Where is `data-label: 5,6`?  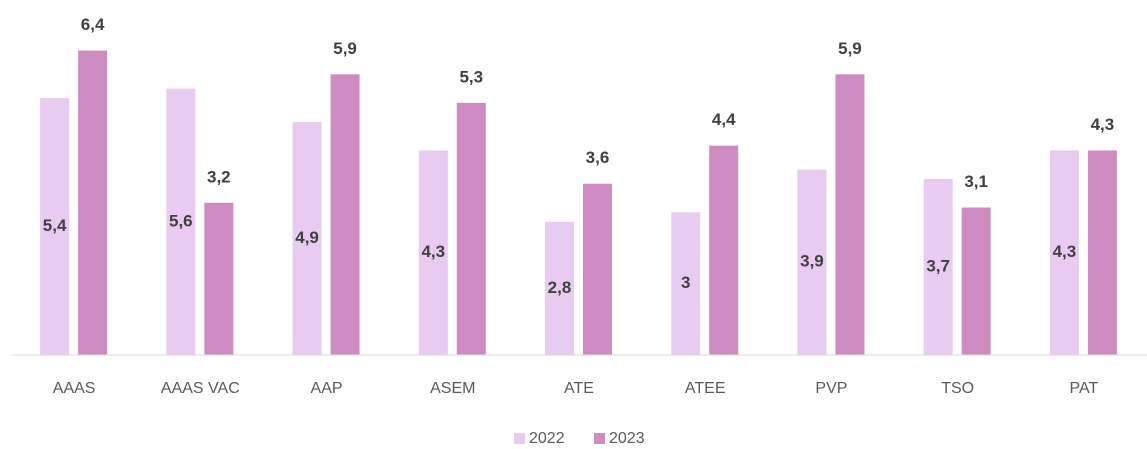 data-label: 5,6 is located at coordinates (181, 220).